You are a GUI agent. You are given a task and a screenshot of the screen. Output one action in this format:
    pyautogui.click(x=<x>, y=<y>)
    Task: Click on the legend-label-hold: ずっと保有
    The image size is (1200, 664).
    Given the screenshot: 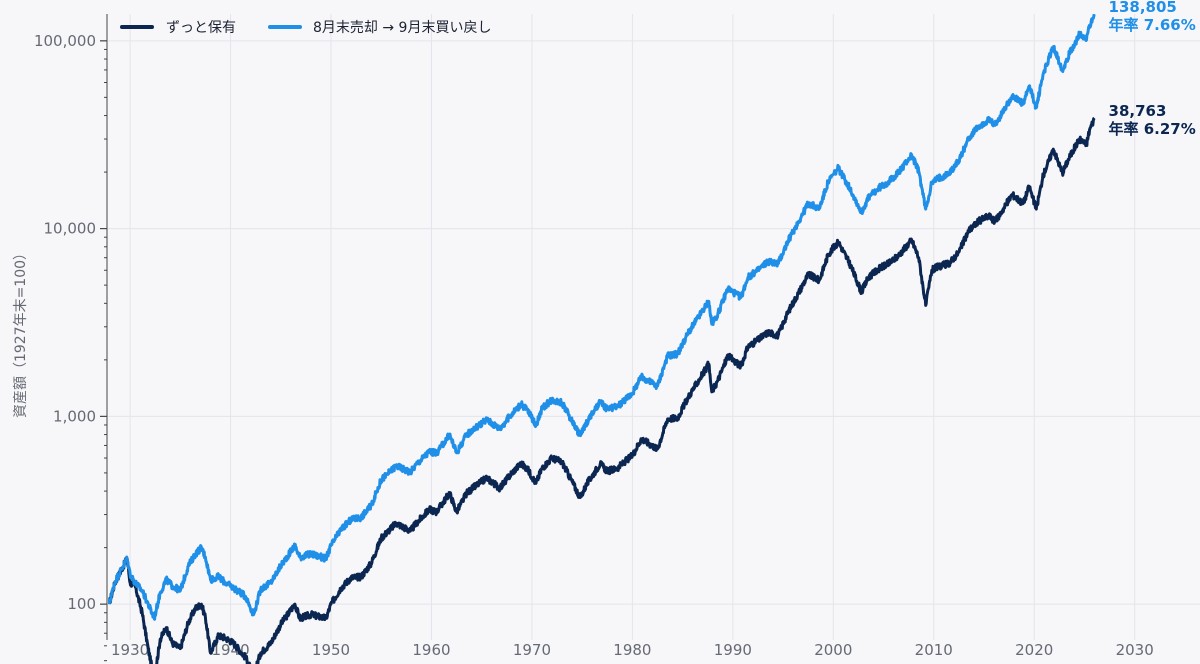 What is the action you would take?
    pyautogui.click(x=201, y=28)
    